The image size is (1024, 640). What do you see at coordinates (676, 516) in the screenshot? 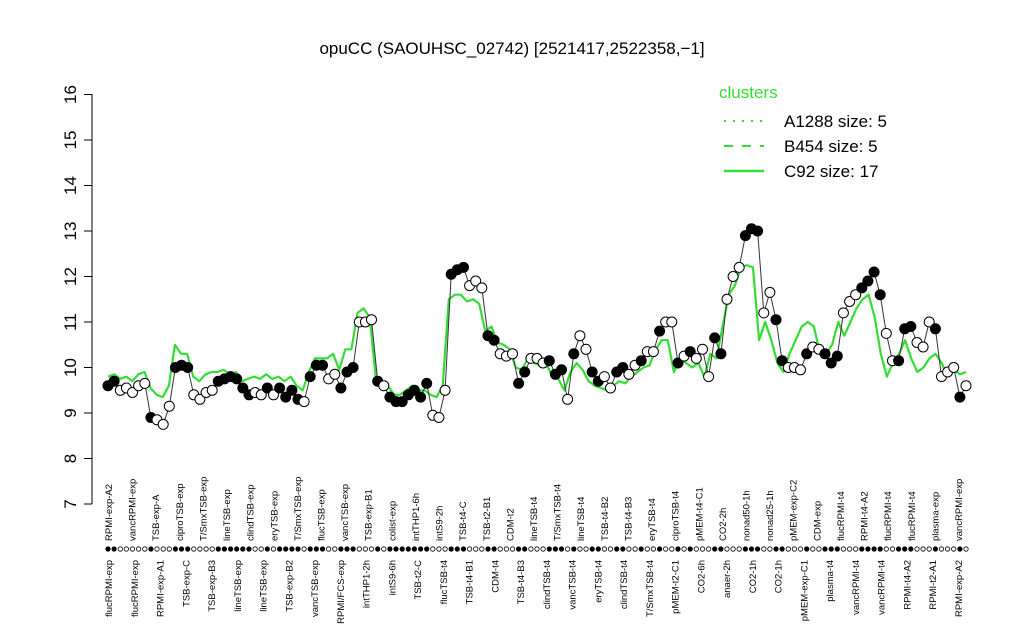
I see `sample-label: ciproTSB-t4` at bounding box center [676, 516].